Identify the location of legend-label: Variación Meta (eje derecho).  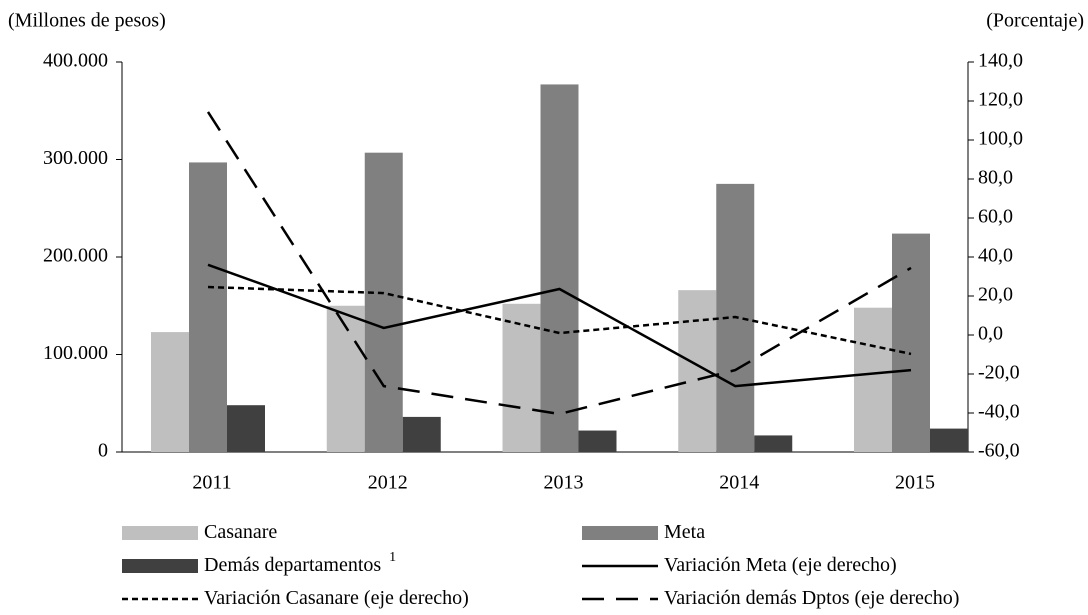
(780, 565).